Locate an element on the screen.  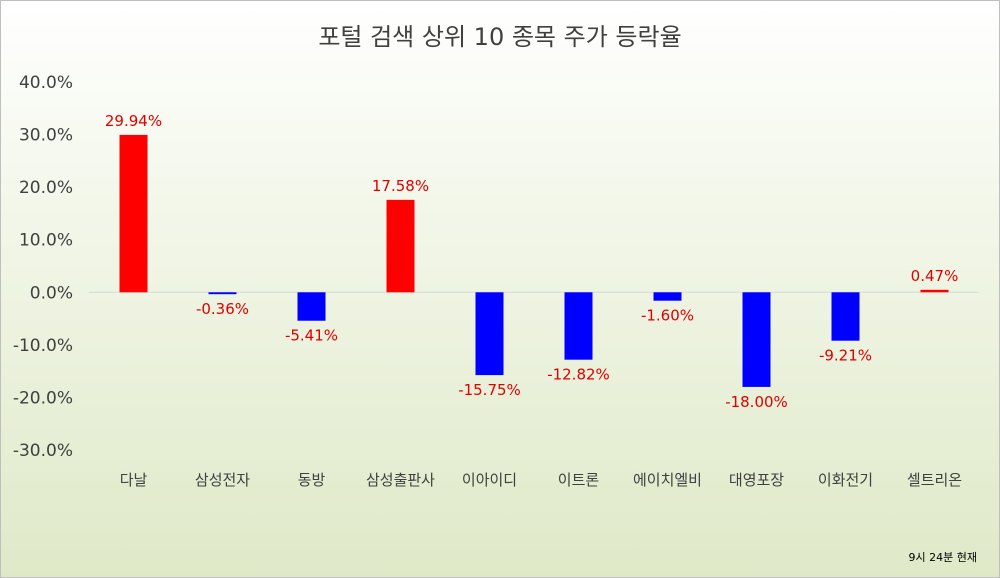
x-axis-labels: 다날 삼성전자 동방 삼성출판사 이아이디 이트론 에이치엘비 대영포장 이화전기 셀트리온 is located at coordinates (541, 480).